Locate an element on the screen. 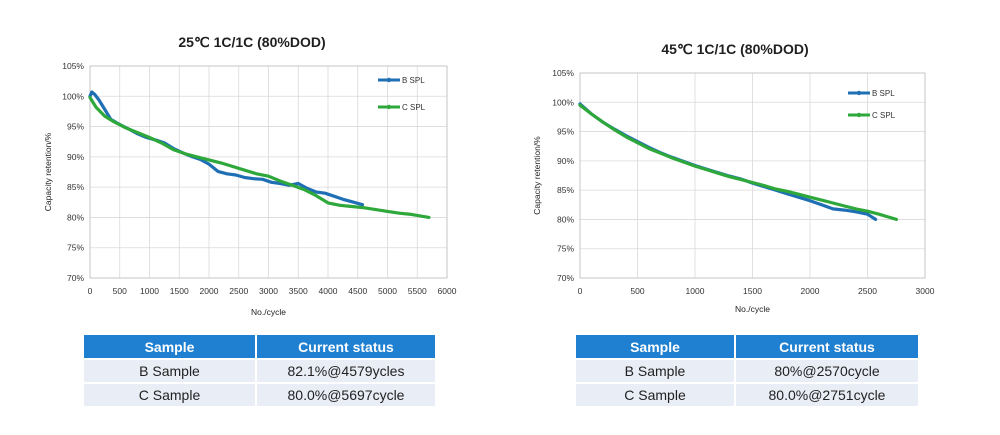 This screenshot has width=1000, height=435. y-tick-label: 70% is located at coordinates (565, 278).